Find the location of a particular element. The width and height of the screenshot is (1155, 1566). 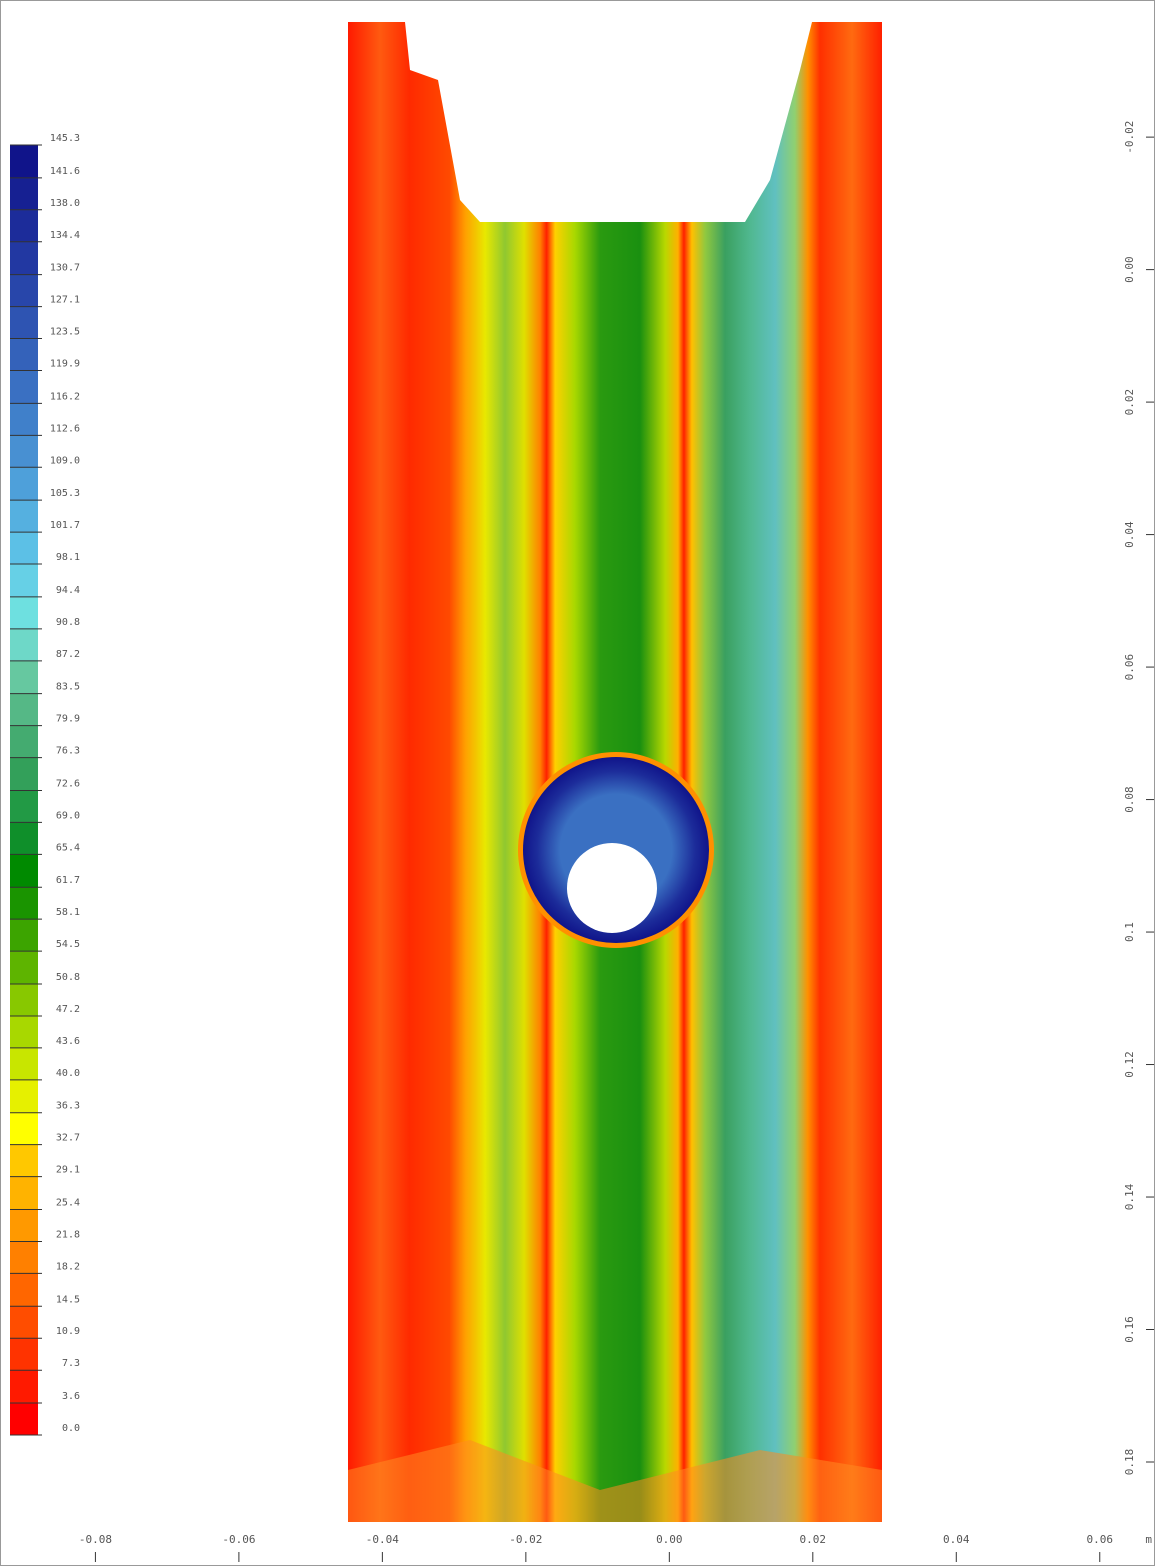

colorbar-label: 65.4 is located at coordinates (68, 847).